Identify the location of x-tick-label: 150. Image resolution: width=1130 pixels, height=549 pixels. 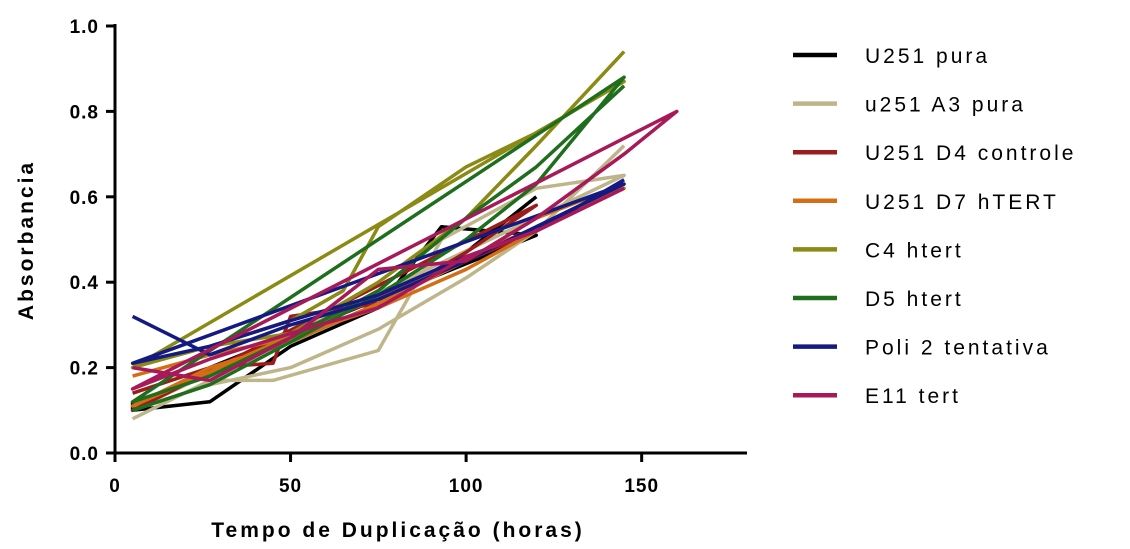
(641, 486).